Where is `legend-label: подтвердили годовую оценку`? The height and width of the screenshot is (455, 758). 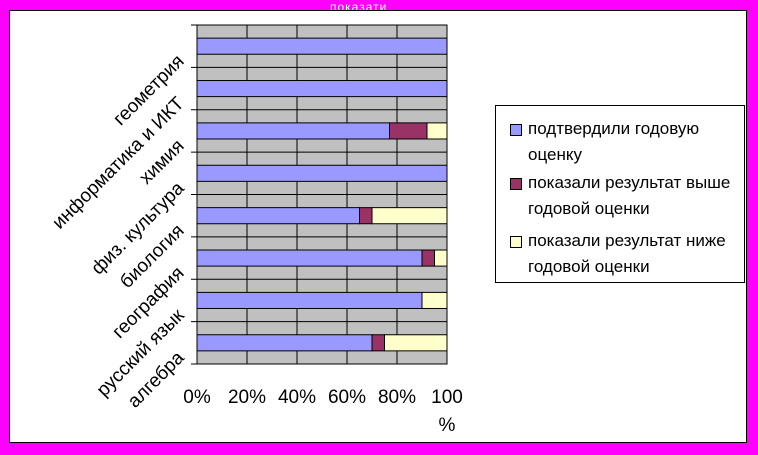
legend-label: подтвердили годовую оценку is located at coordinates (614, 141).